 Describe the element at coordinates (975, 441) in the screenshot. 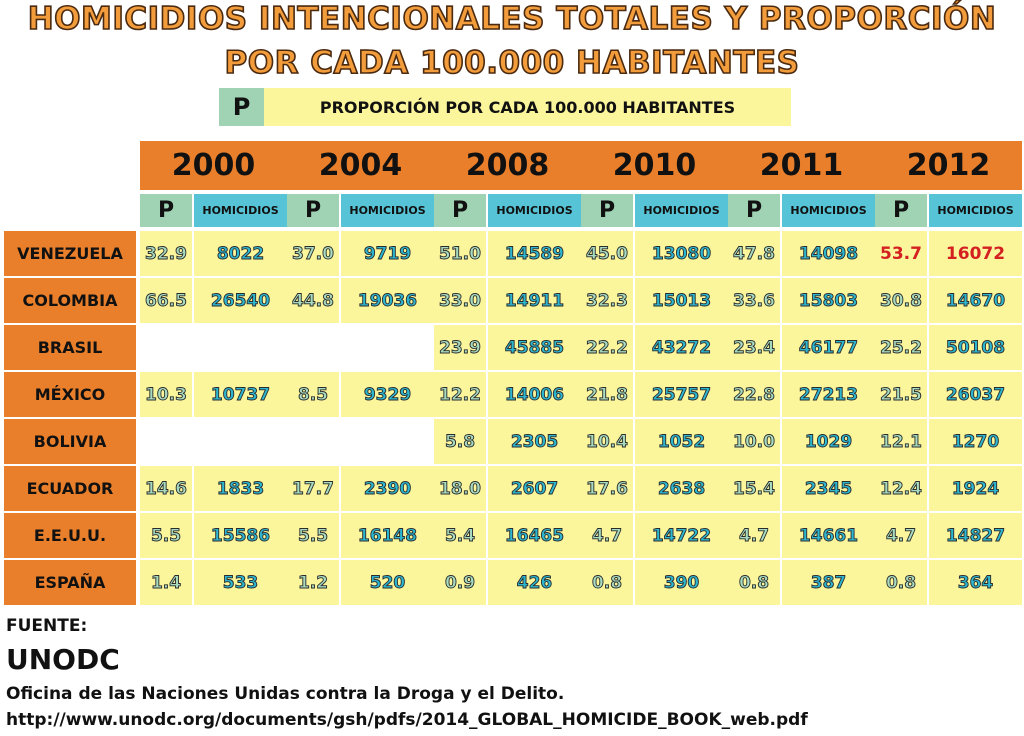

I see `homicidios-value: 1270` at that location.